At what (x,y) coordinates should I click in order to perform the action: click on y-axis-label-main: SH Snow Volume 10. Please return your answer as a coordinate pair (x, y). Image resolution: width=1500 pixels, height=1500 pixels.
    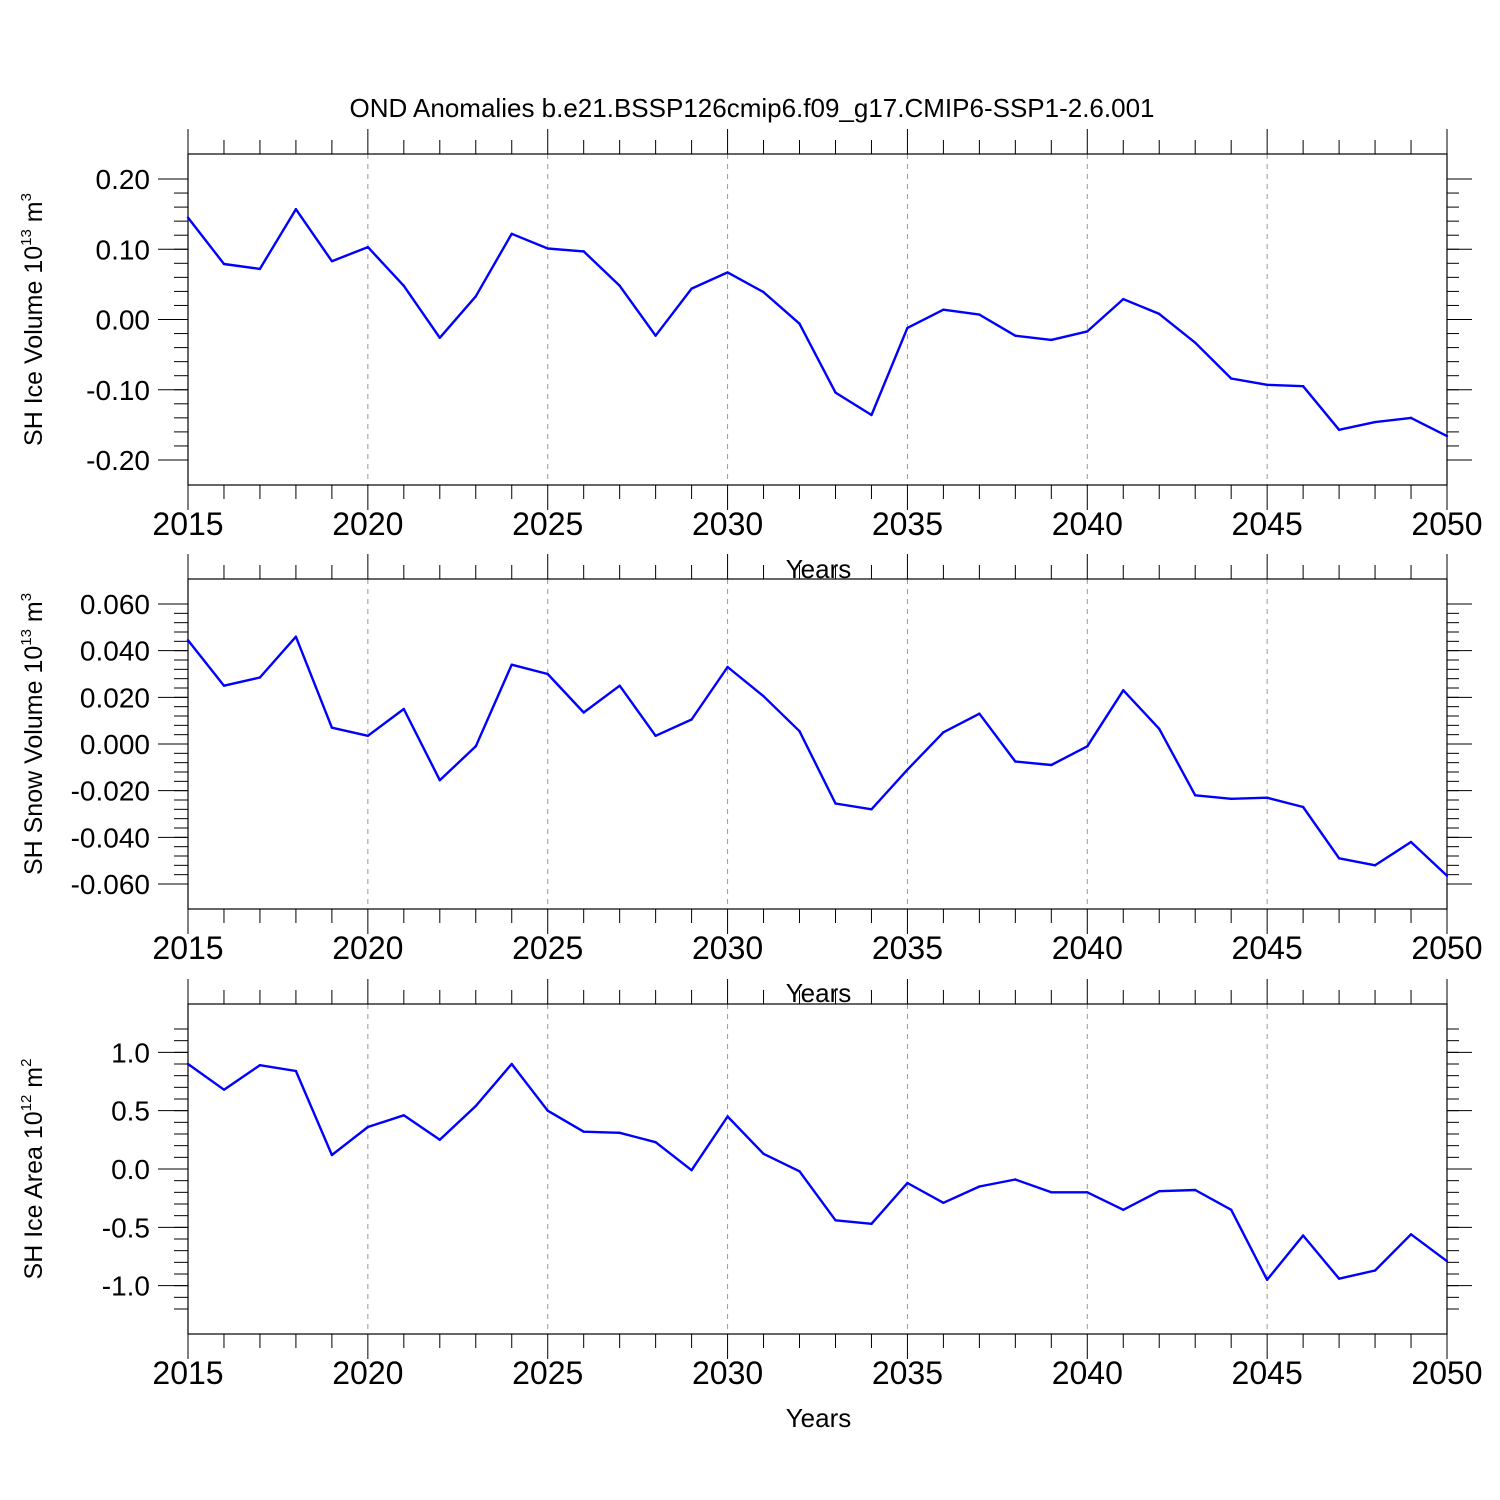
    Looking at the image, I should click on (34, 760).